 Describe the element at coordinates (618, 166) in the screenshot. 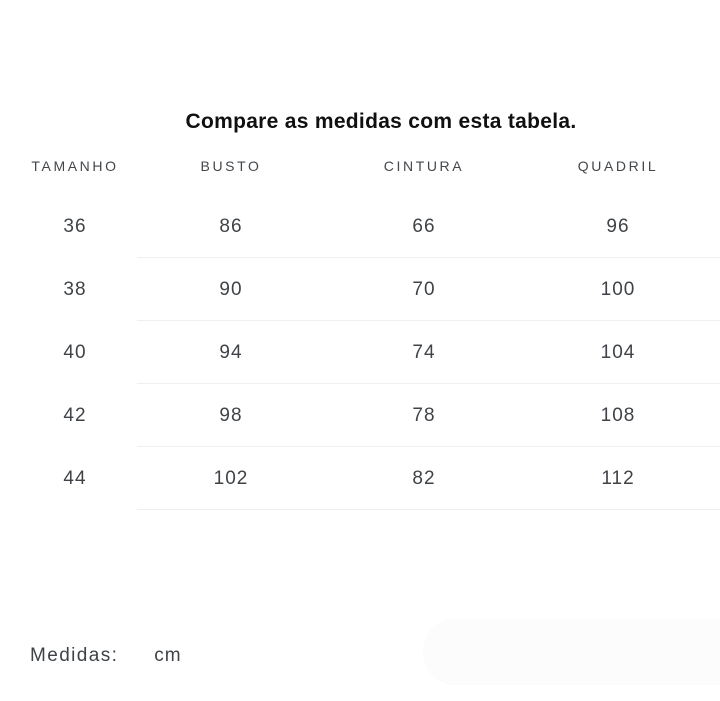

I see `column-header-quadril: QUADRIL` at that location.